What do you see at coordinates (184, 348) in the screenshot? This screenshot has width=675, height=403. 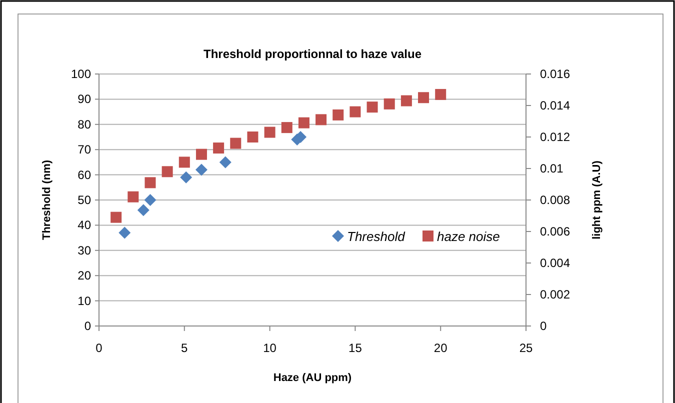 I see `x-tick-label: 5` at bounding box center [184, 348].